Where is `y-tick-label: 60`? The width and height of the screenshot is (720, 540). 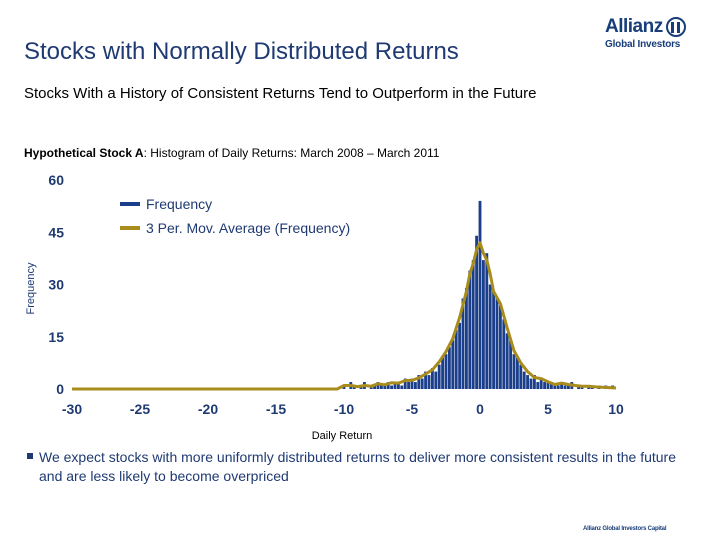
y-tick-label: 60 is located at coordinates (56, 180).